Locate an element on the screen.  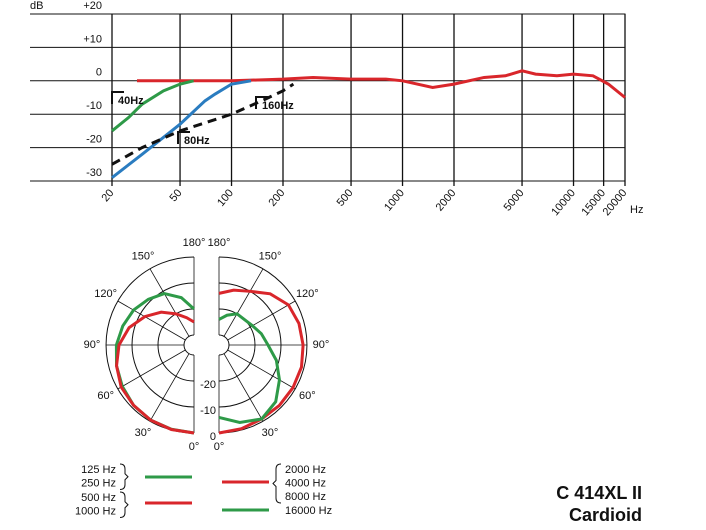
r-tick-label: -20 is located at coordinates (208, 385).